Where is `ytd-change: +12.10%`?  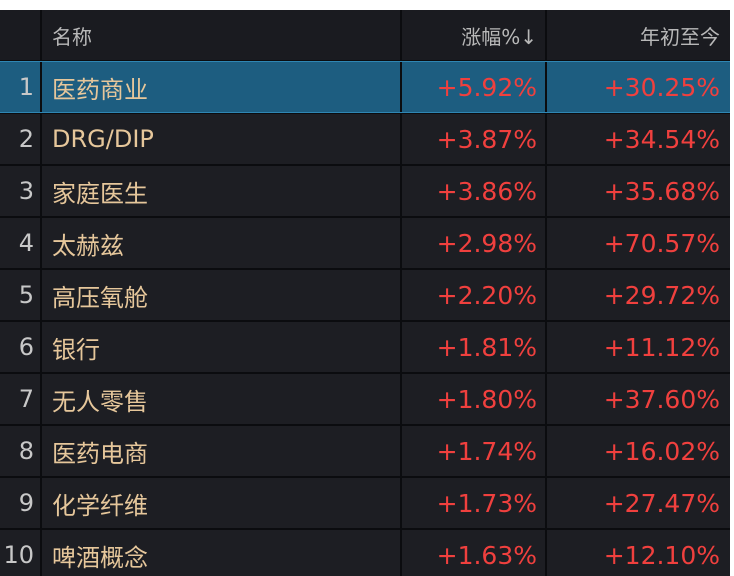 ytd-change: +12.10% is located at coordinates (638, 553).